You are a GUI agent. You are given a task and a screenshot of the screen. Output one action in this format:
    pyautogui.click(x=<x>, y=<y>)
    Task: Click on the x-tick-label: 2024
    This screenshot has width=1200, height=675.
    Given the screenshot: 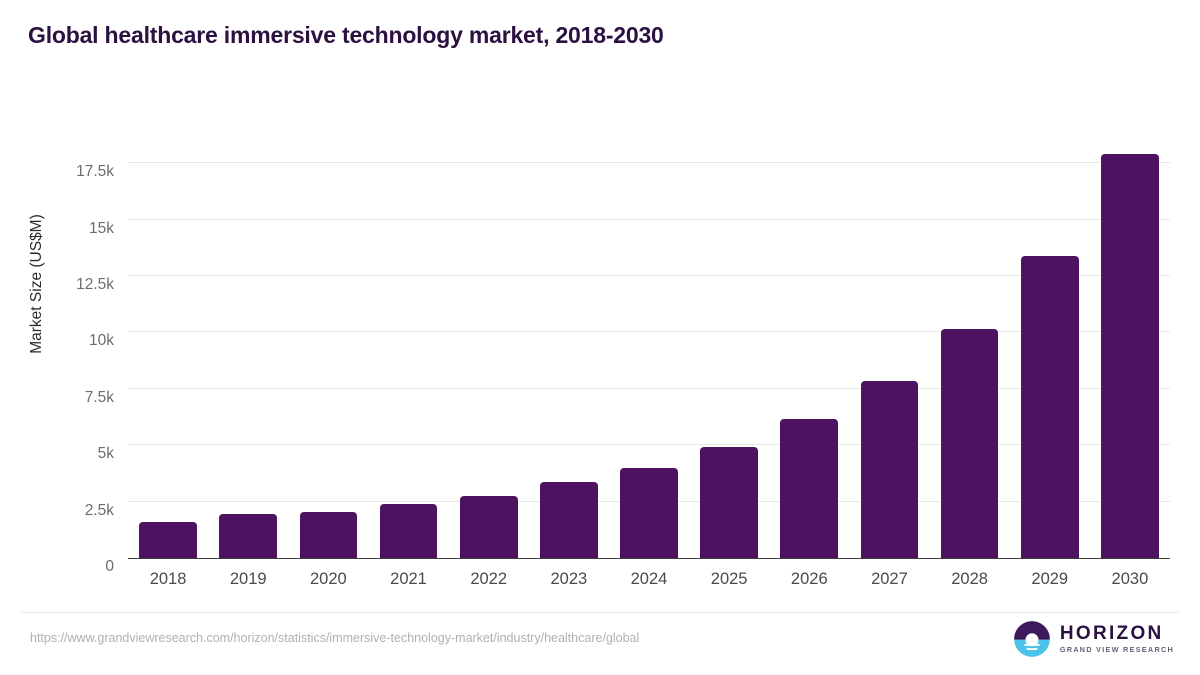 What is the action you would take?
    pyautogui.click(x=649, y=579)
    